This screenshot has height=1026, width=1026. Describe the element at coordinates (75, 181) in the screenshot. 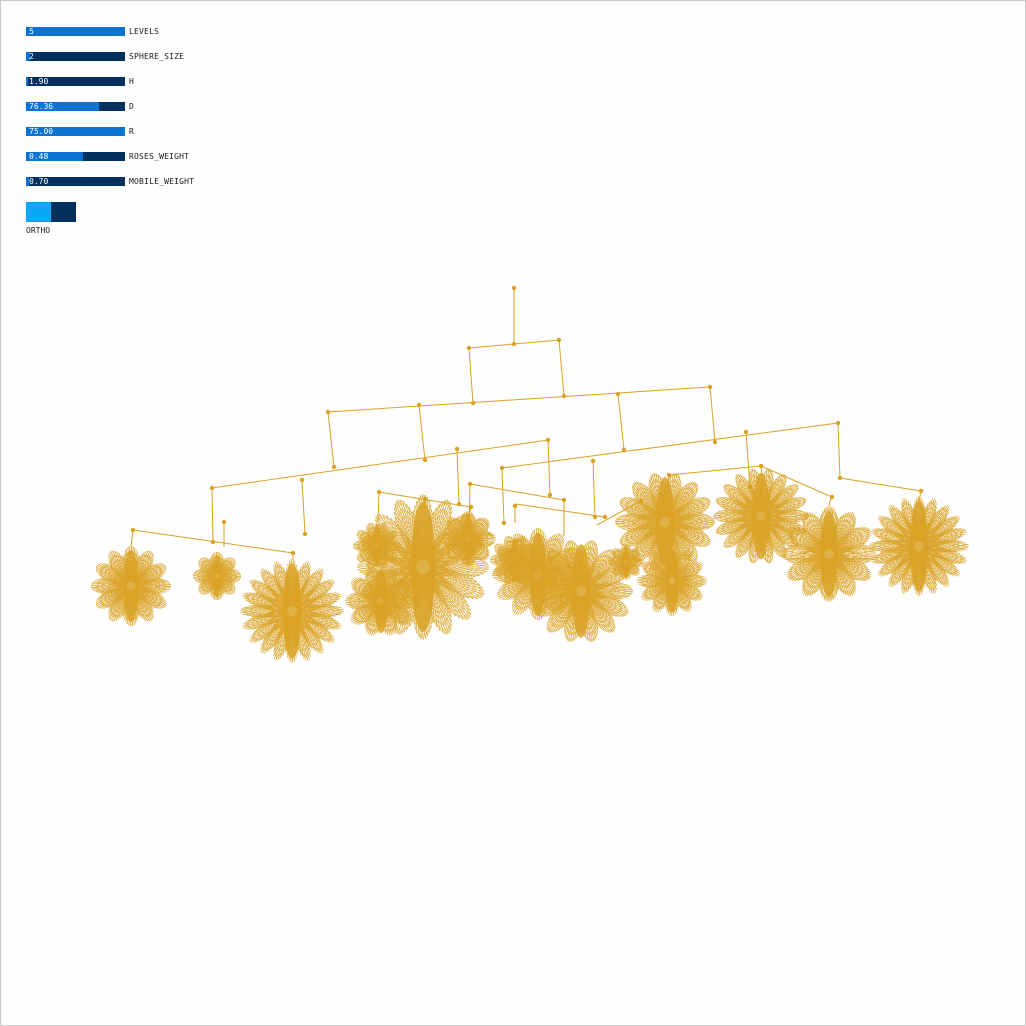

I see `slider-track: 0.70` at that location.